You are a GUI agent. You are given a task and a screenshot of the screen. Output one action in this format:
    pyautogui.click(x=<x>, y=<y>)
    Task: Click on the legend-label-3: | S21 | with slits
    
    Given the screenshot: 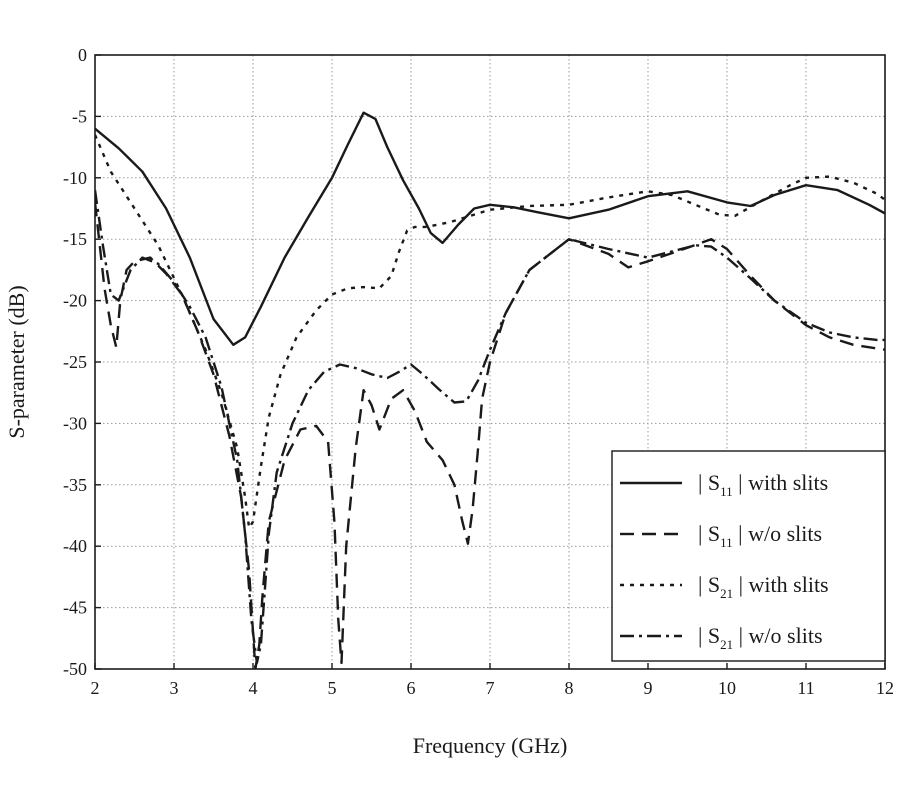 What is the action you would take?
    pyautogui.click(x=763, y=586)
    